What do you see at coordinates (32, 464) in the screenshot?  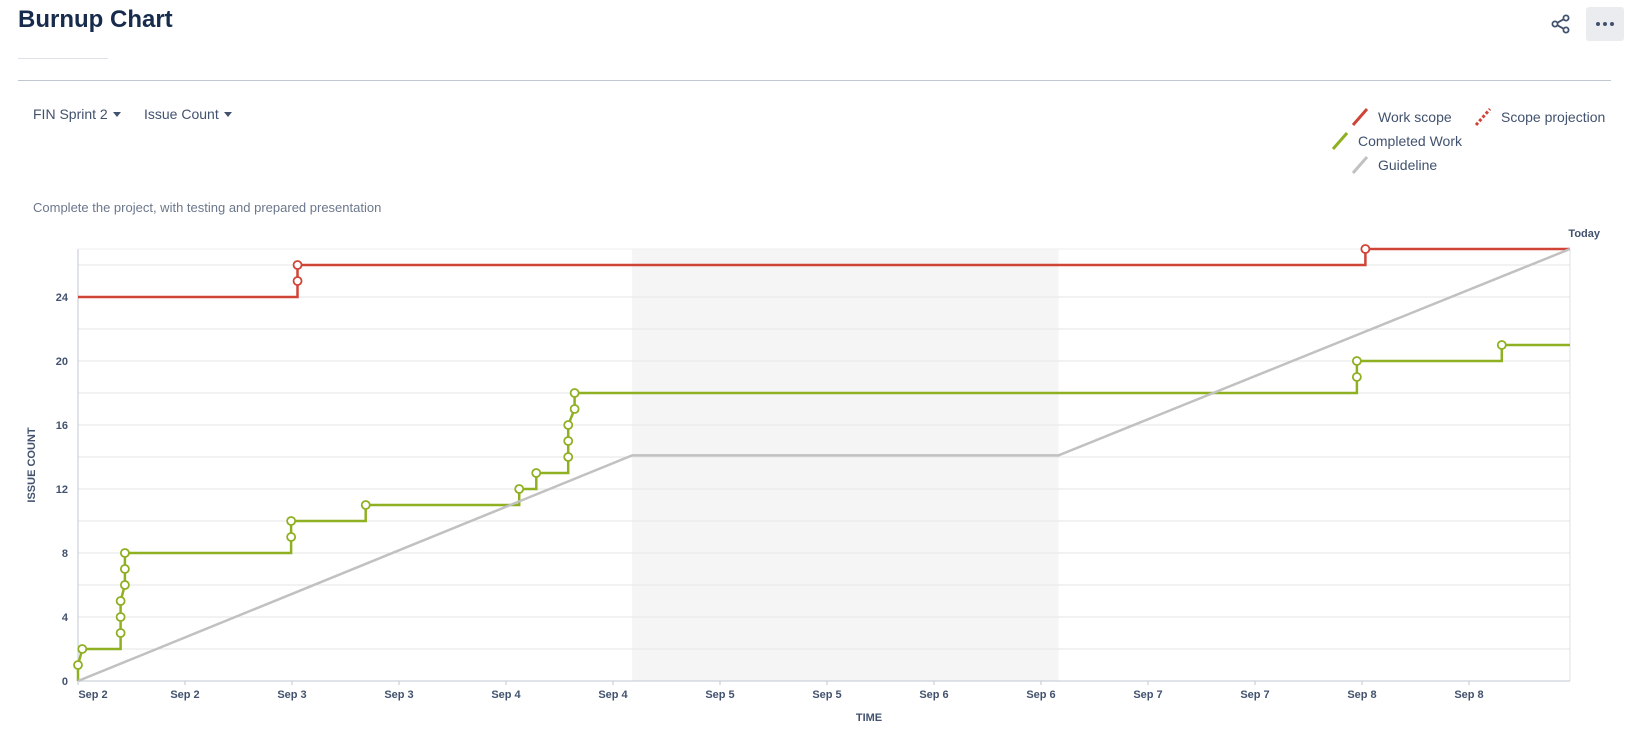 I see `y-axis-title: ISSUE COUNT` at bounding box center [32, 464].